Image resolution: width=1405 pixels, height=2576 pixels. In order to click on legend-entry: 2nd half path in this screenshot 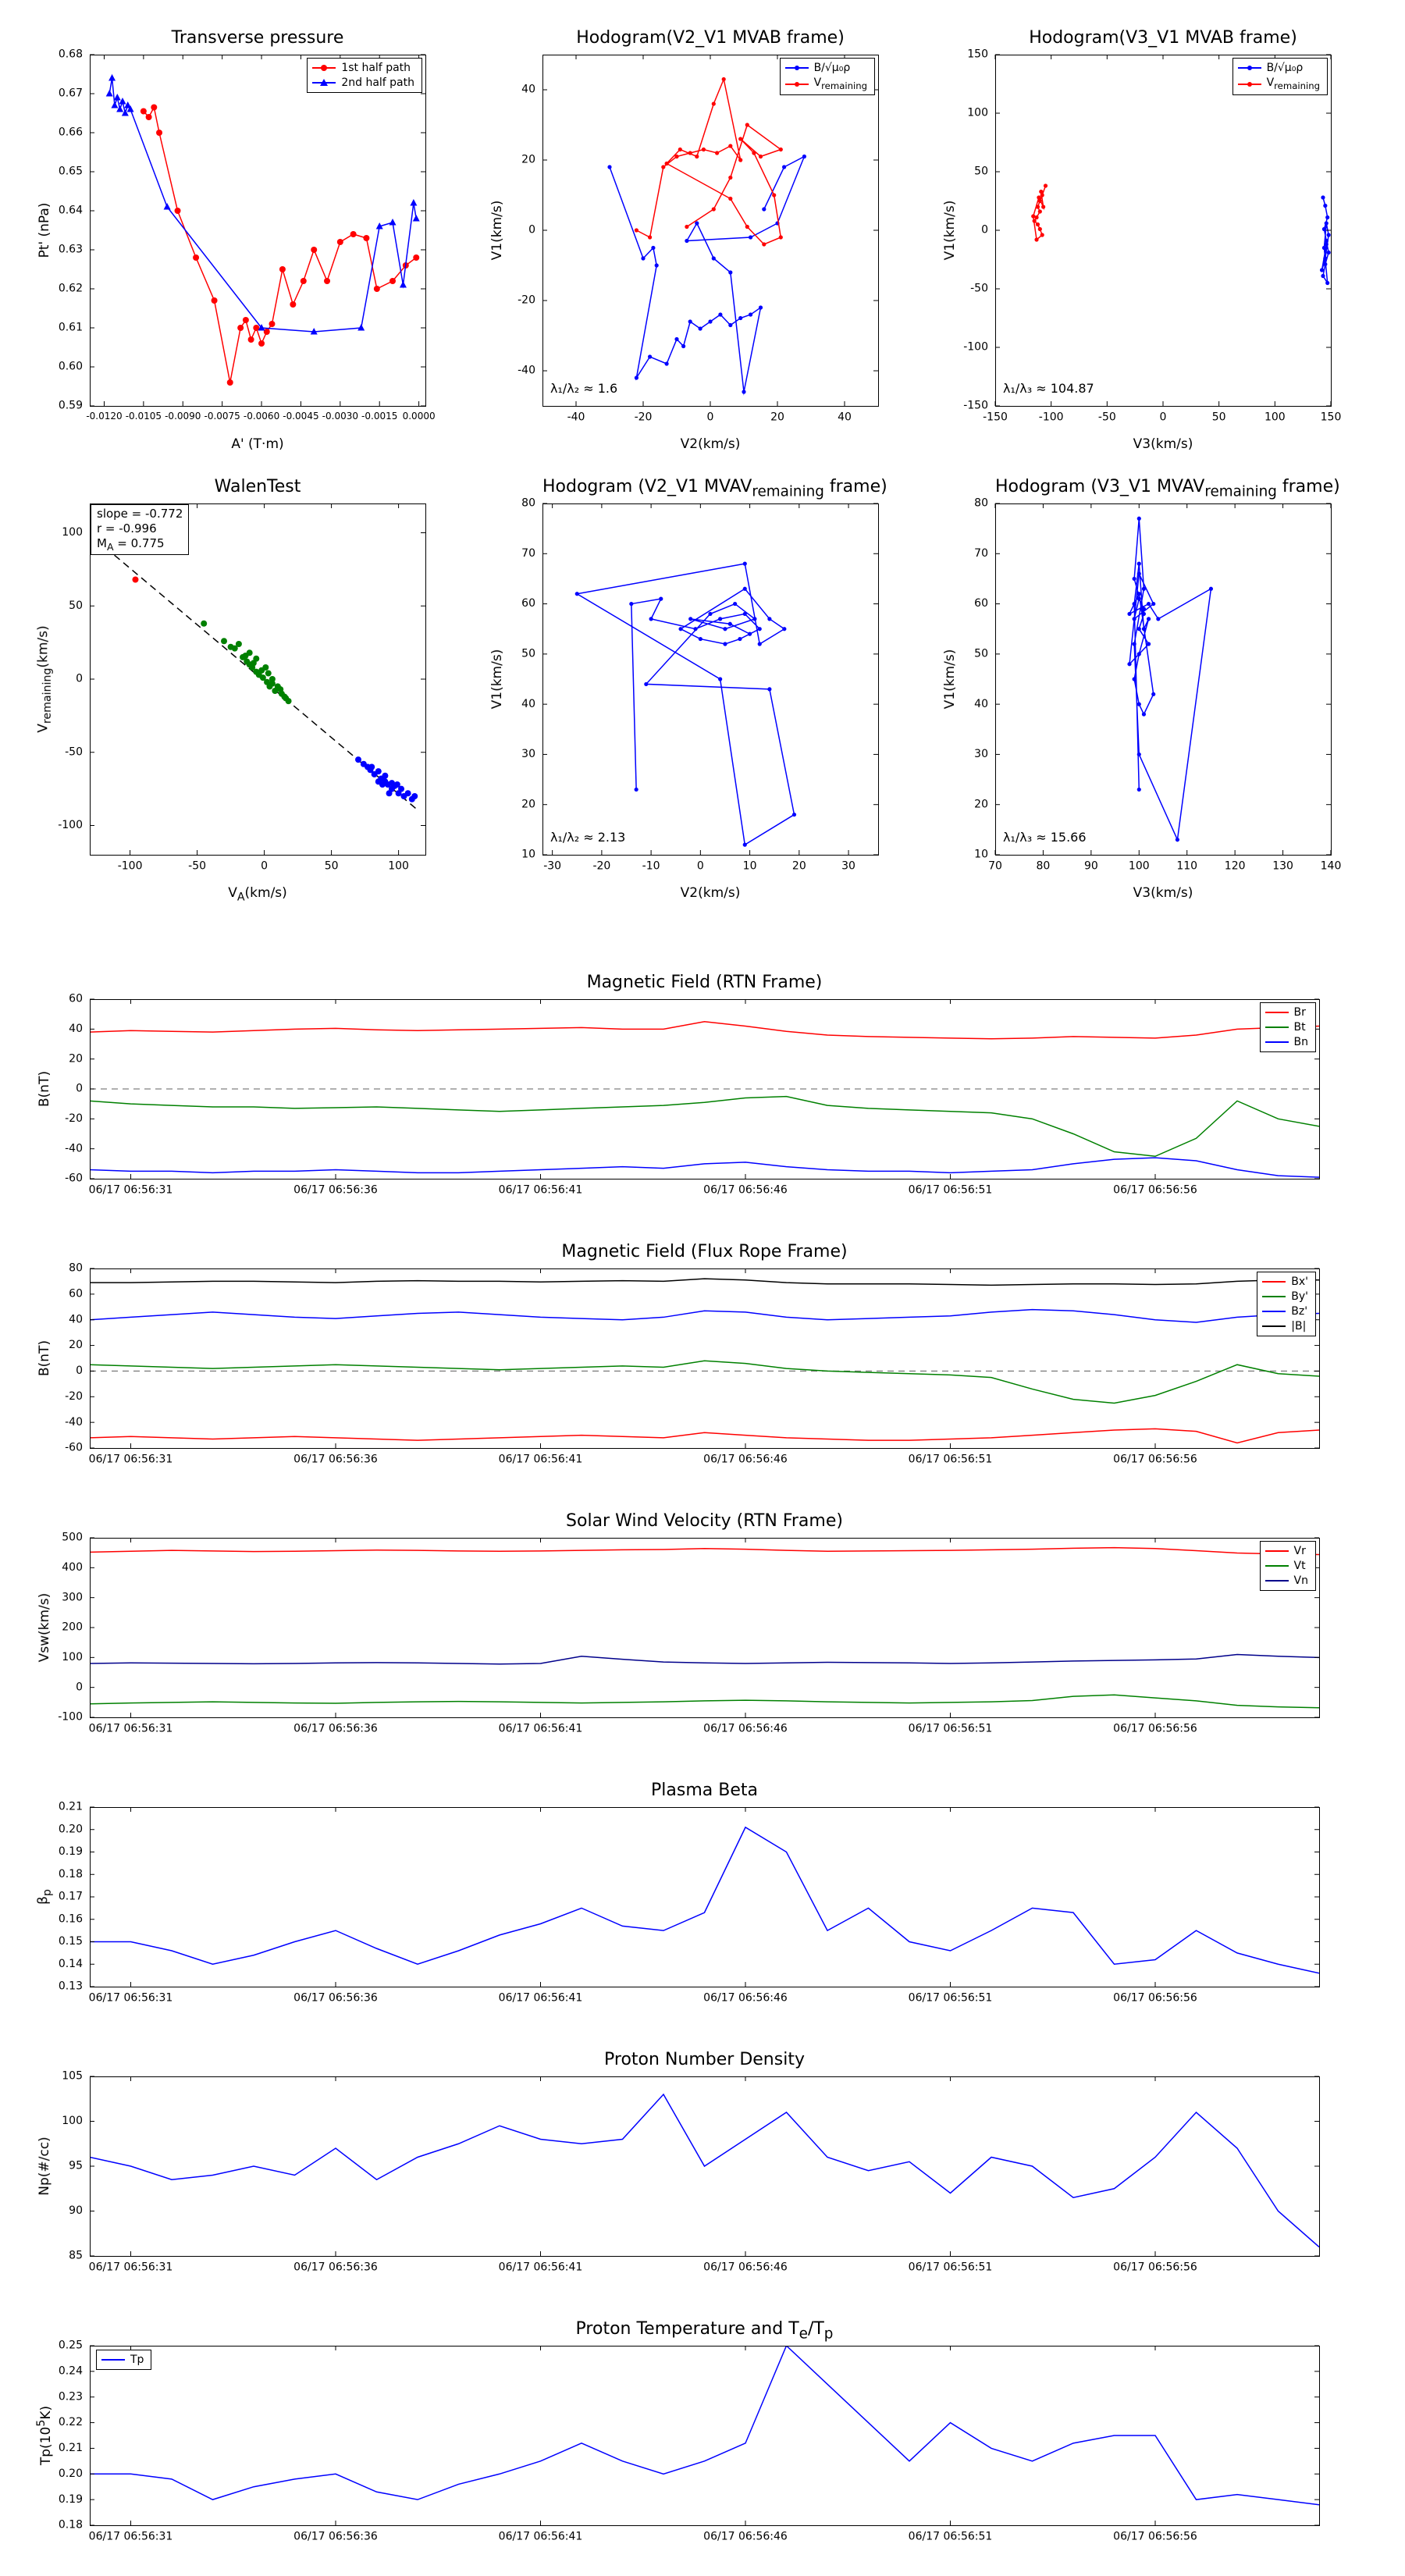, I will do `click(363, 82)`.